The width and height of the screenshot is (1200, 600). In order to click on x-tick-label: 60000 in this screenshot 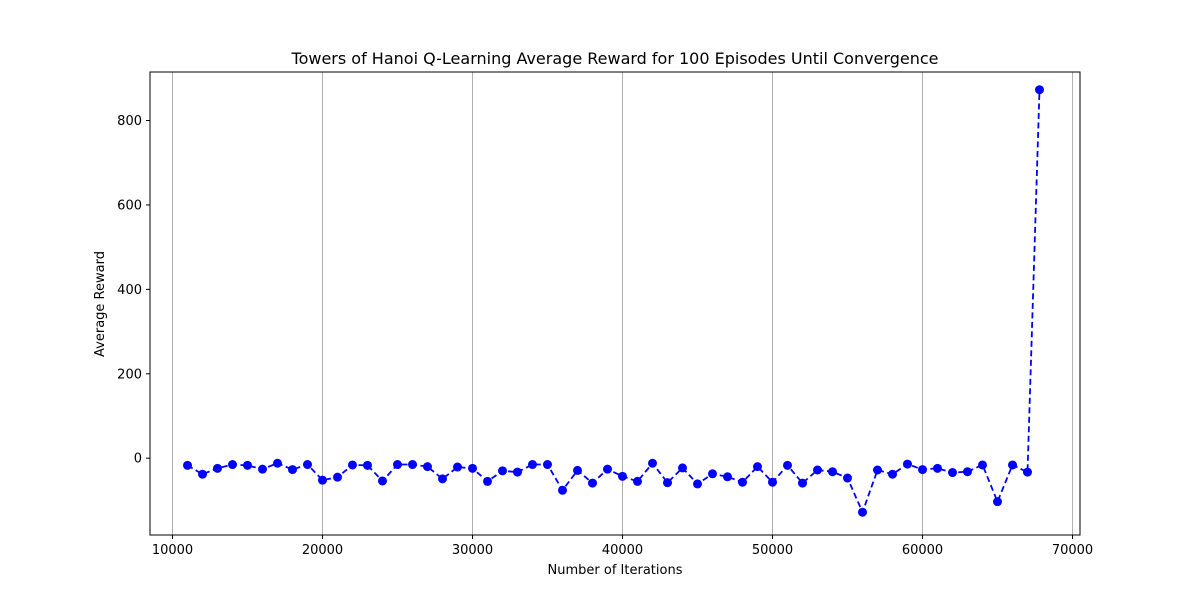, I will do `click(922, 550)`.